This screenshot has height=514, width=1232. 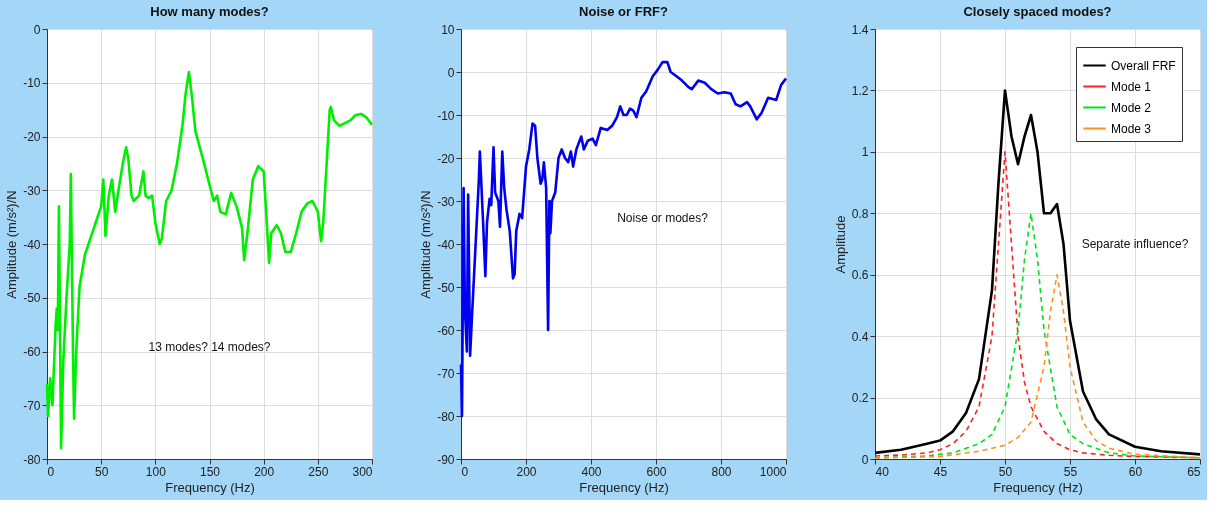 What do you see at coordinates (860, 398) in the screenshot?
I see `y-tick-label: 0.2` at bounding box center [860, 398].